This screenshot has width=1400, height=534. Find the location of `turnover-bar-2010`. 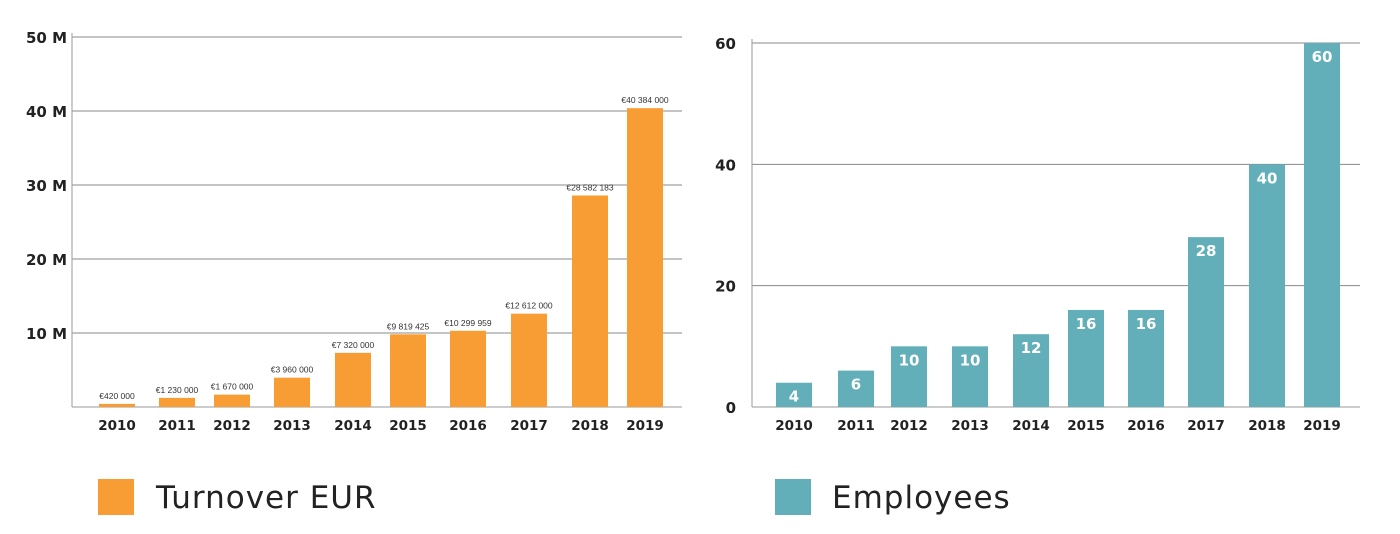

turnover-bar-2010 is located at coordinates (117, 405).